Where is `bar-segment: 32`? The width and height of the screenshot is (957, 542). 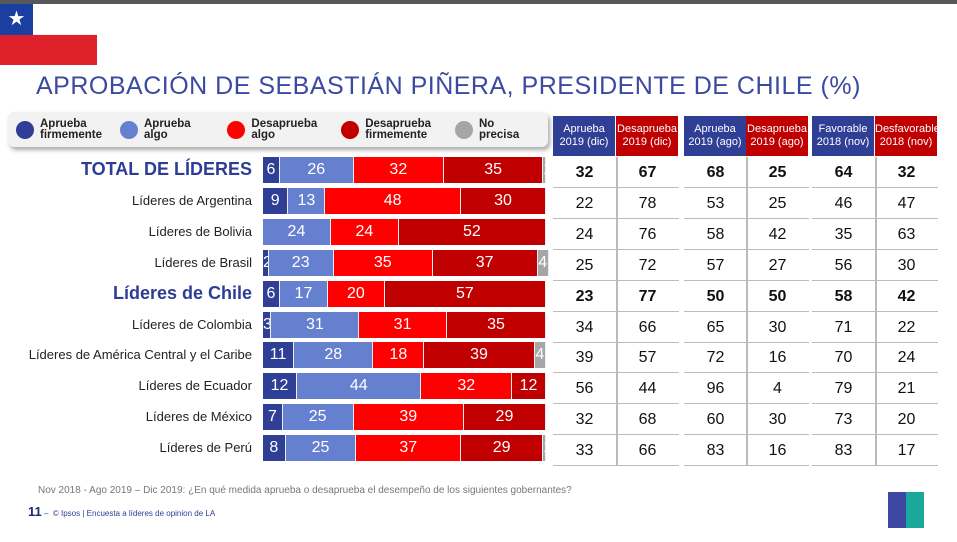 bar-segment: 32 is located at coordinates (399, 170).